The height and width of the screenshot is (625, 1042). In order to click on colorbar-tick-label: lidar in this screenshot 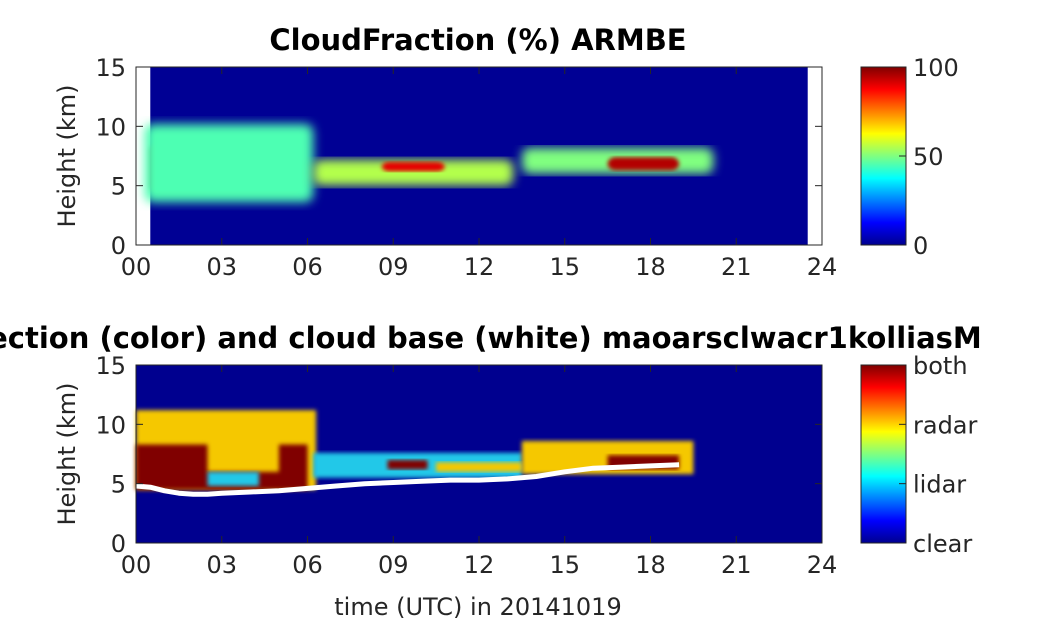, I will do `click(939, 485)`.